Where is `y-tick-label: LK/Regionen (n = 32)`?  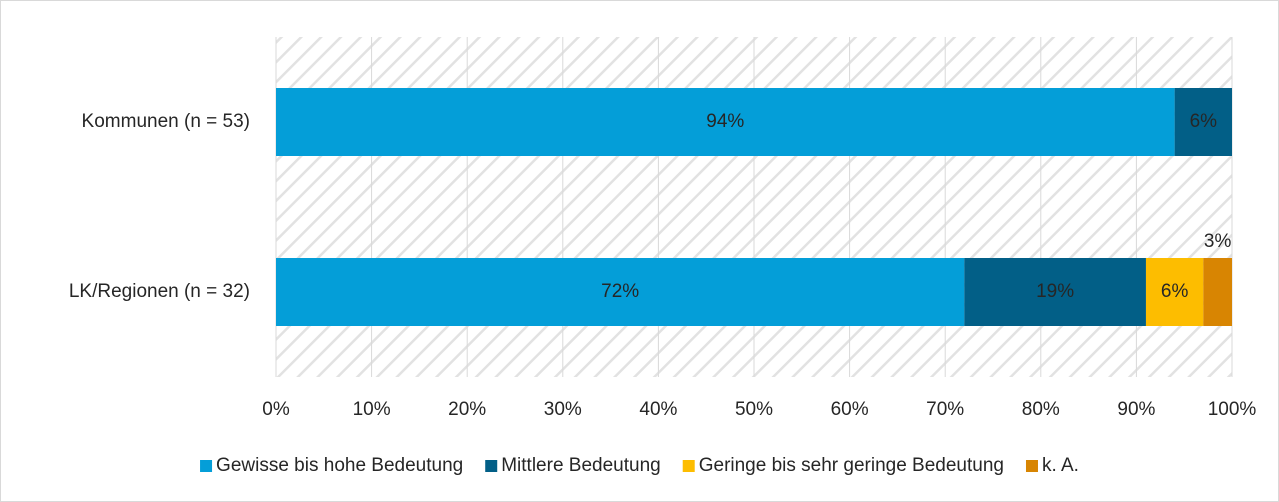 y-tick-label: LK/Regionen (n = 32) is located at coordinates (159, 291).